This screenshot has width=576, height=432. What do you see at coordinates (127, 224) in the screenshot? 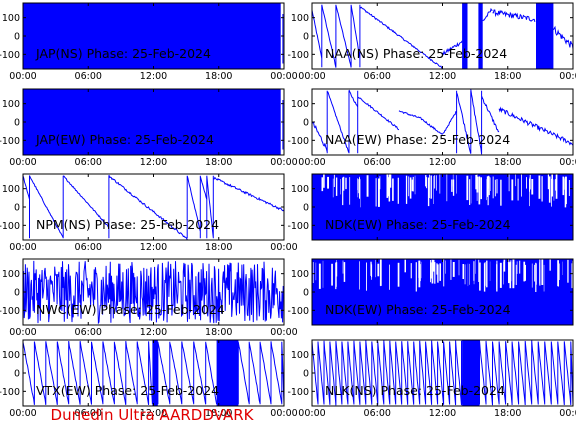
I see `panel-title: NPM(NS) Phase: 25-Feb-2024` at bounding box center [127, 224].